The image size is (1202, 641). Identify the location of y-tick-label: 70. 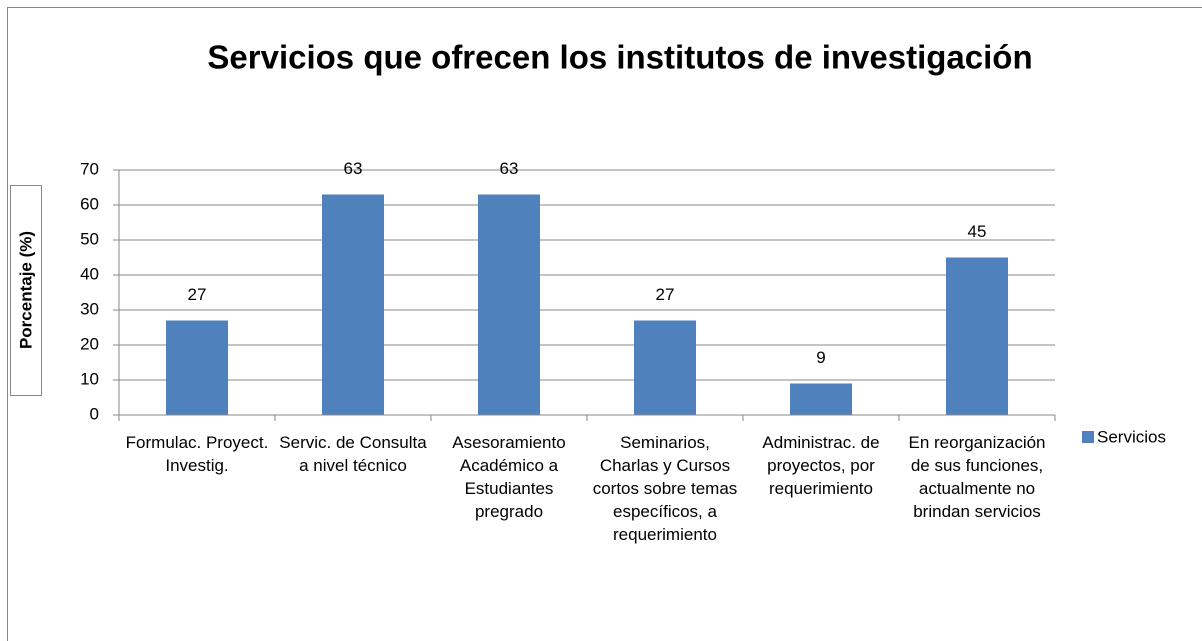
(89, 168).